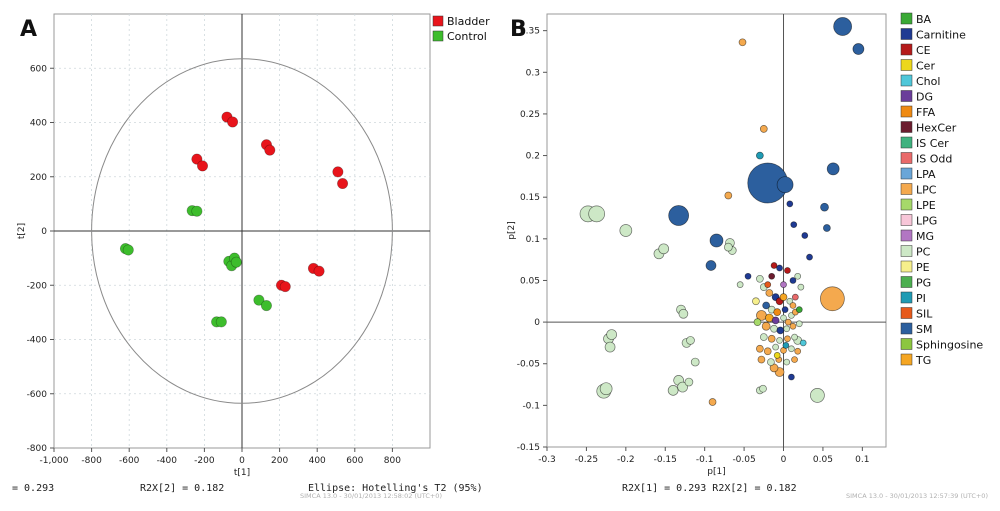 The height and width of the screenshot is (511, 1000). I want to click on x-tick-label: -600, so click(129, 461).